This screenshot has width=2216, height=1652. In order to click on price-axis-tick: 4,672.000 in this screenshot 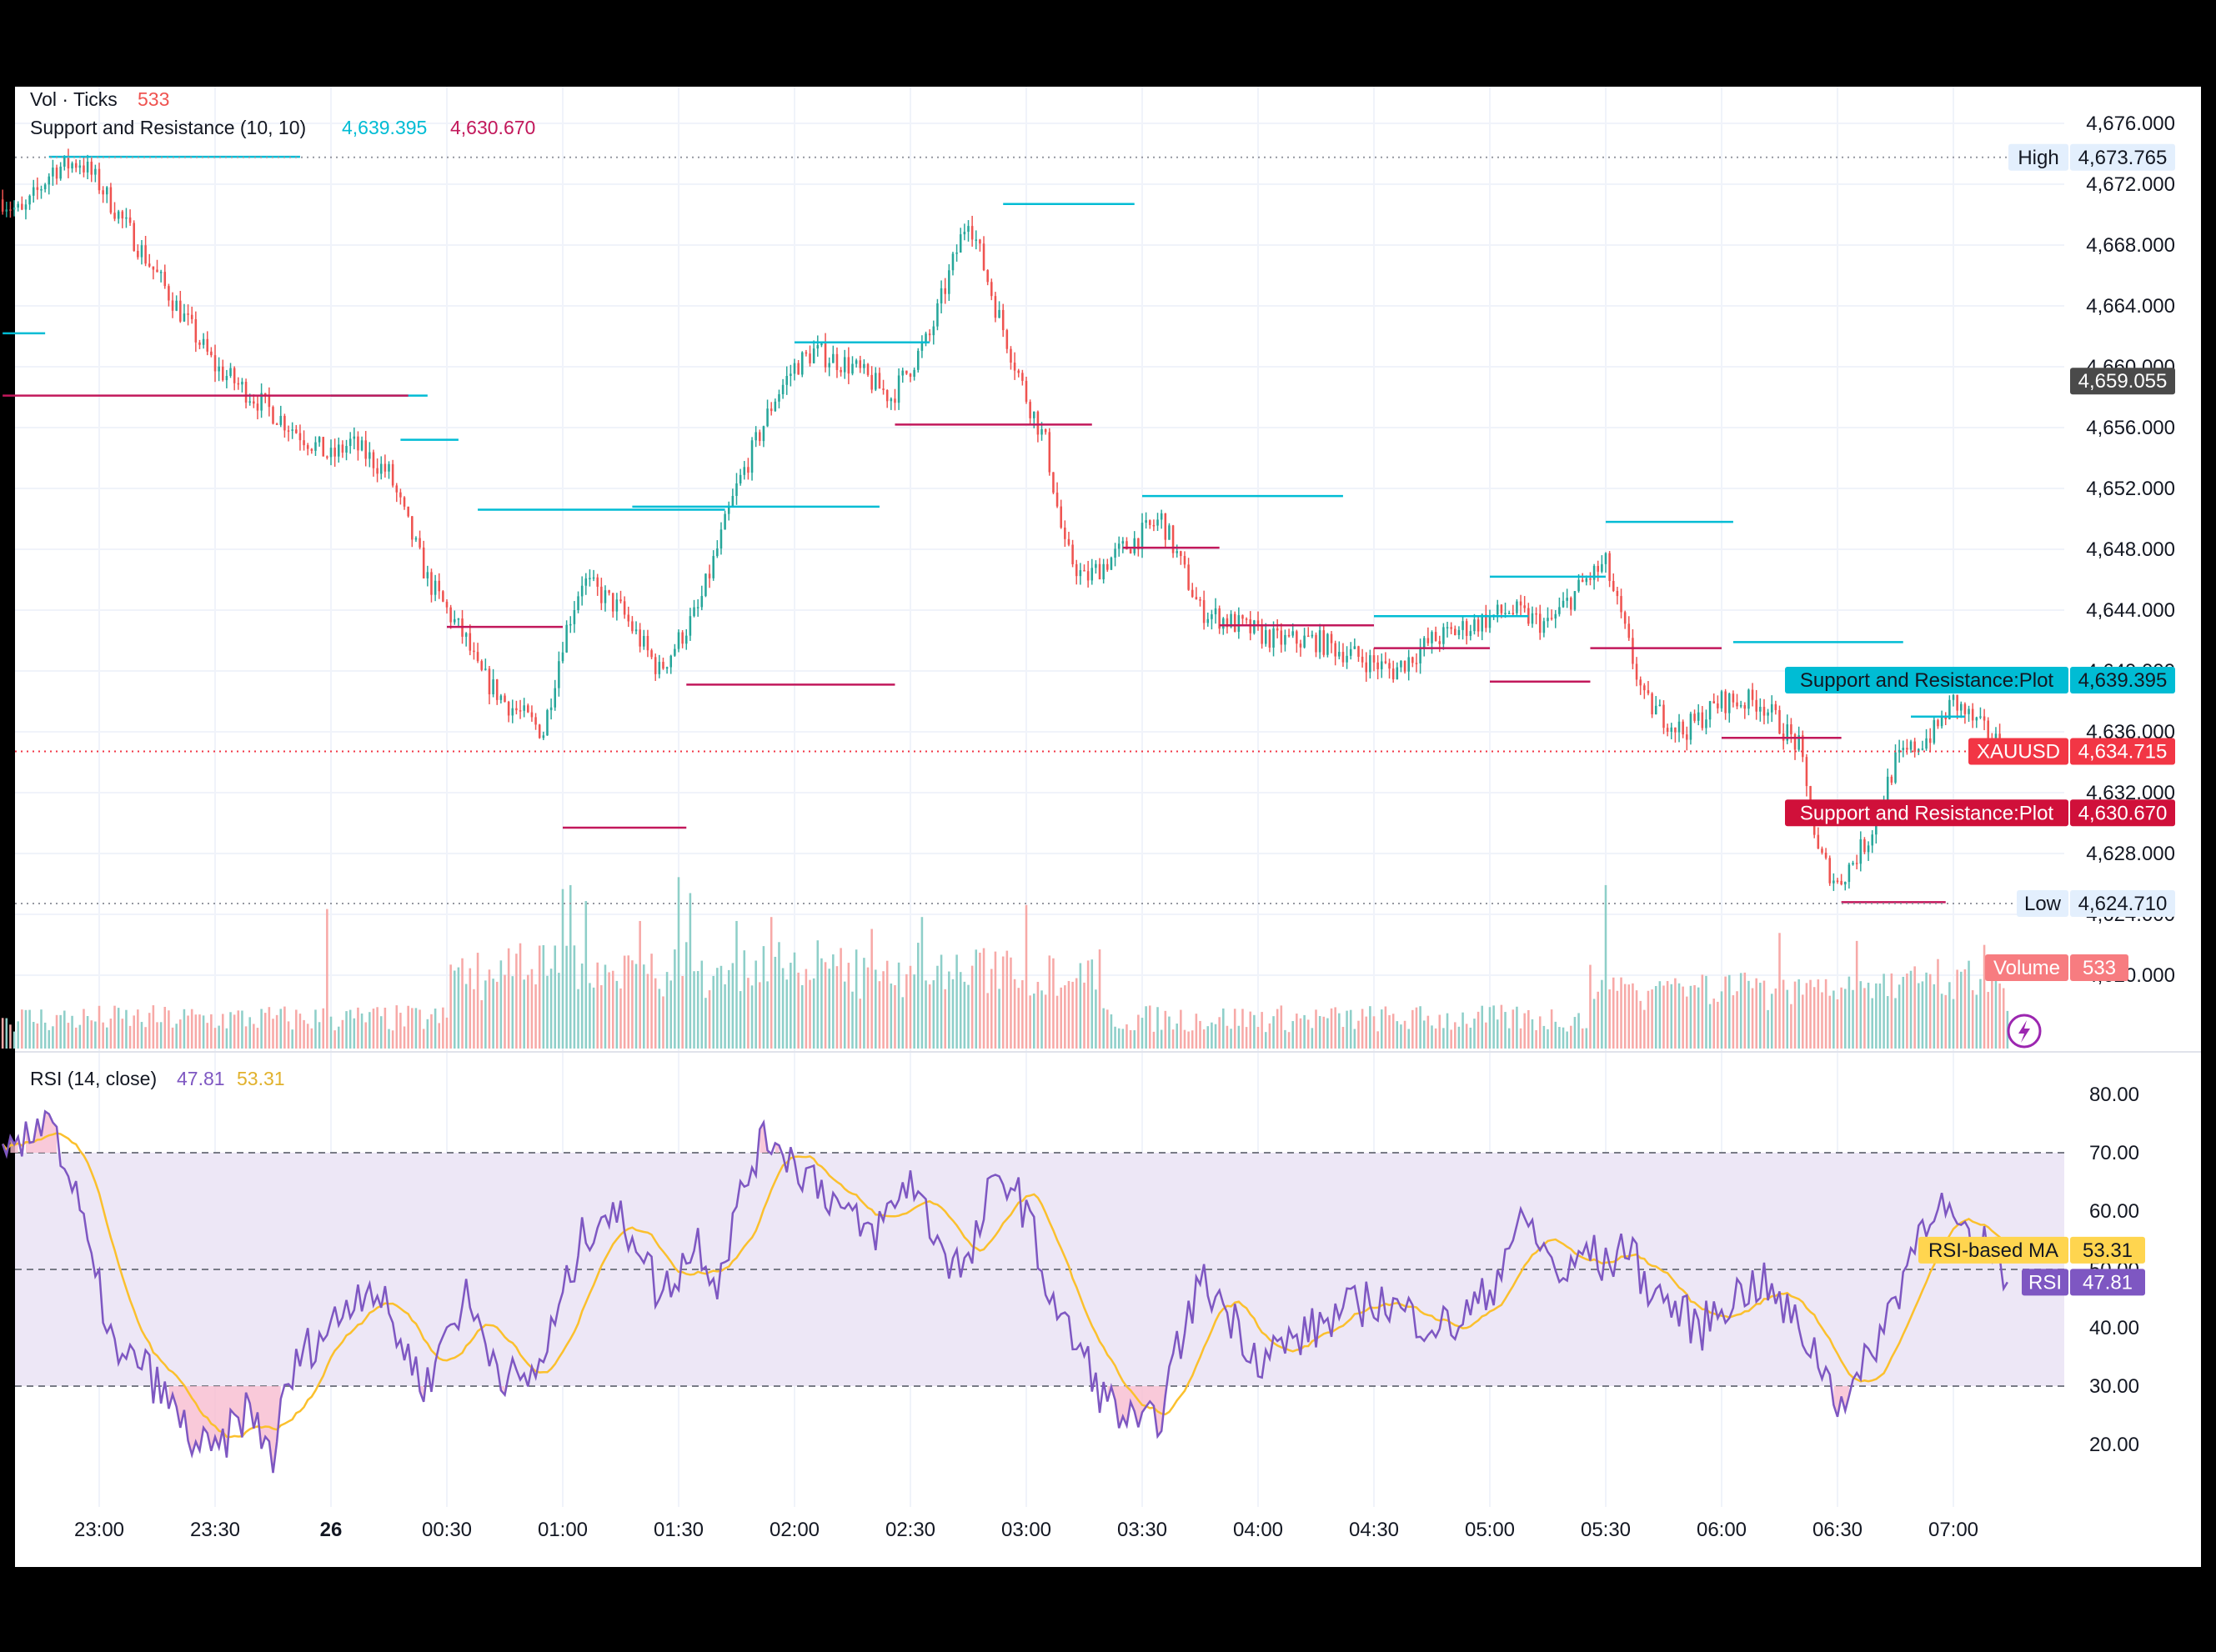, I will do `click(2130, 184)`.